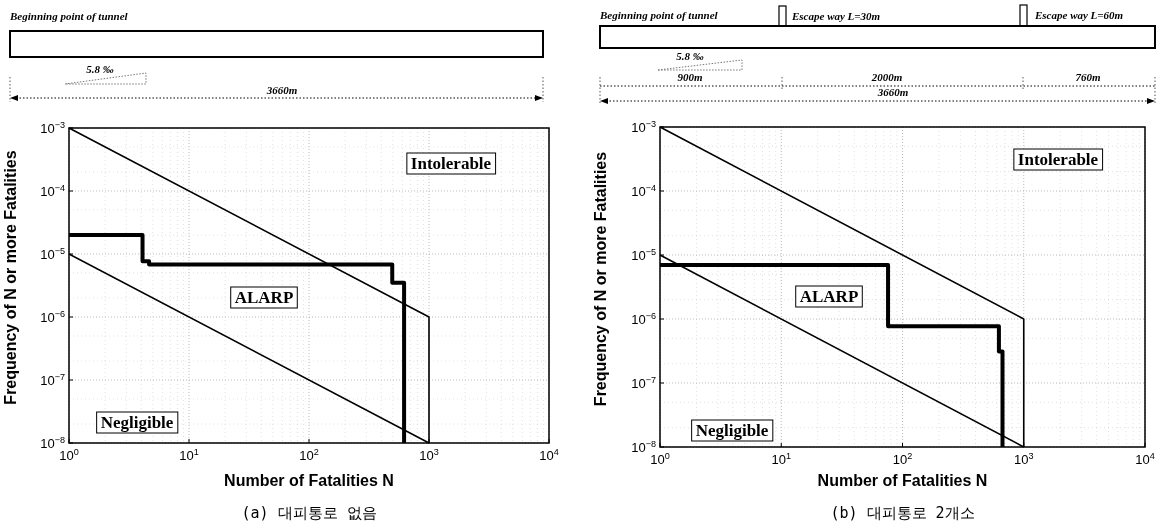 The height and width of the screenshot is (526, 1161). Describe the element at coordinates (886, 77) in the screenshot. I see `text: 2000m` at that location.